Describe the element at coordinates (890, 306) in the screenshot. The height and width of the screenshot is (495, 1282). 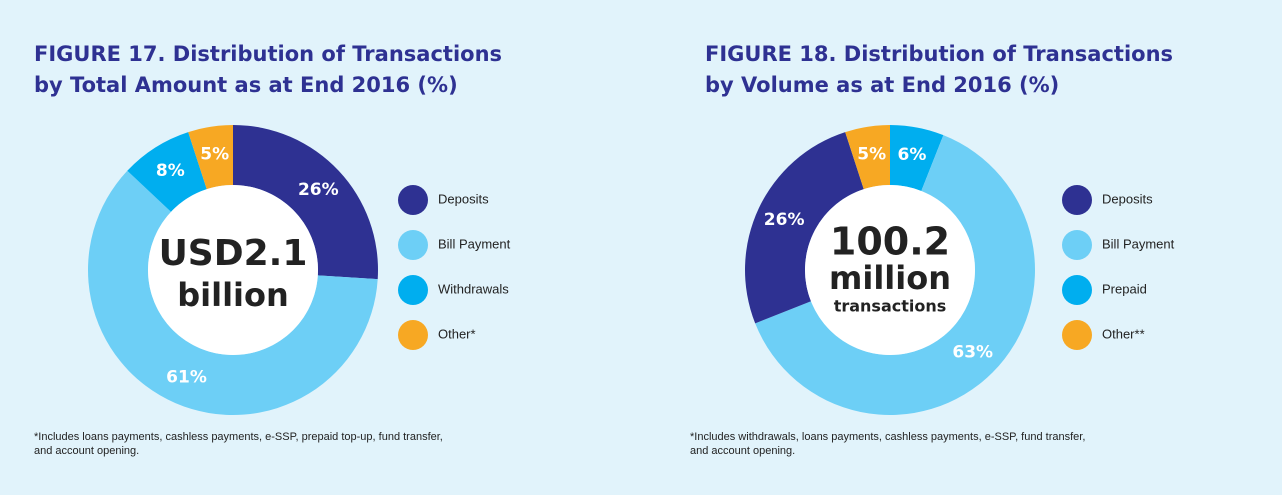
I see `center-text: transactions` at that location.